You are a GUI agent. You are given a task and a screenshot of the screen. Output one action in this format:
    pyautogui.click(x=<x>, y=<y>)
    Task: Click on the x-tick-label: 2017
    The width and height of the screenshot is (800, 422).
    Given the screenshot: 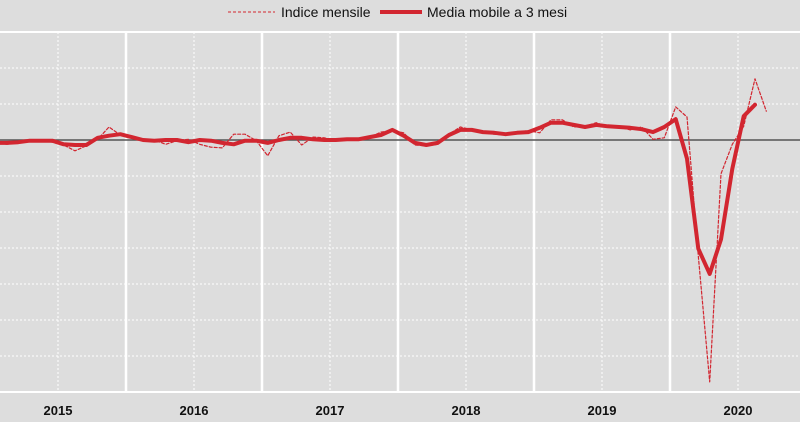 What is the action you would take?
    pyautogui.click(x=330, y=410)
    